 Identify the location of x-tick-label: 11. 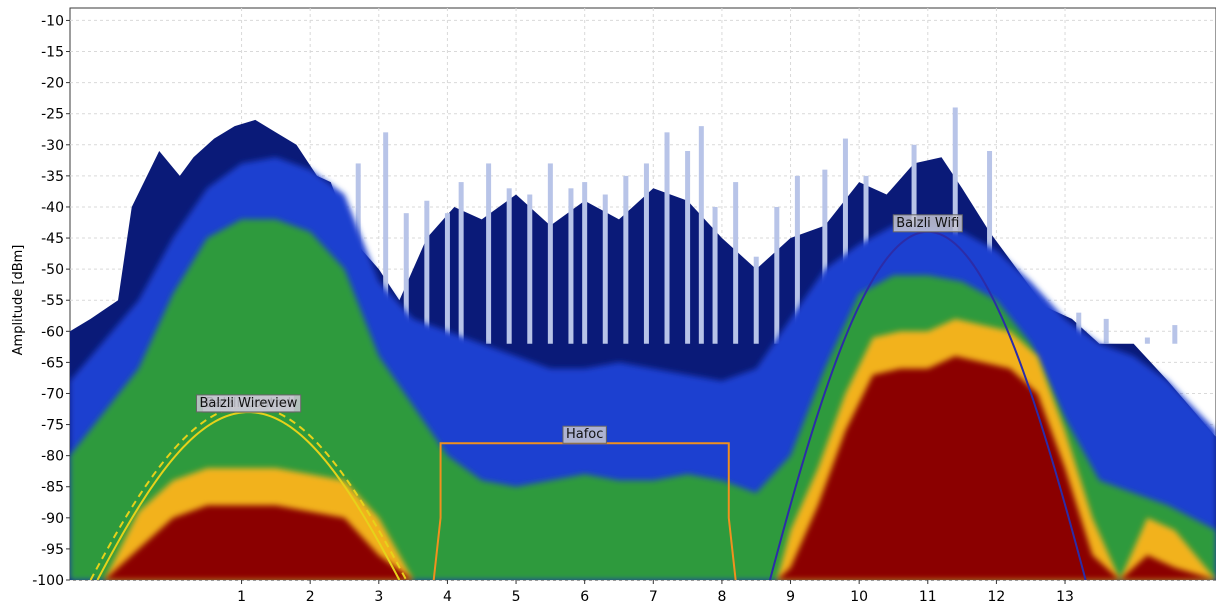
(928, 597).